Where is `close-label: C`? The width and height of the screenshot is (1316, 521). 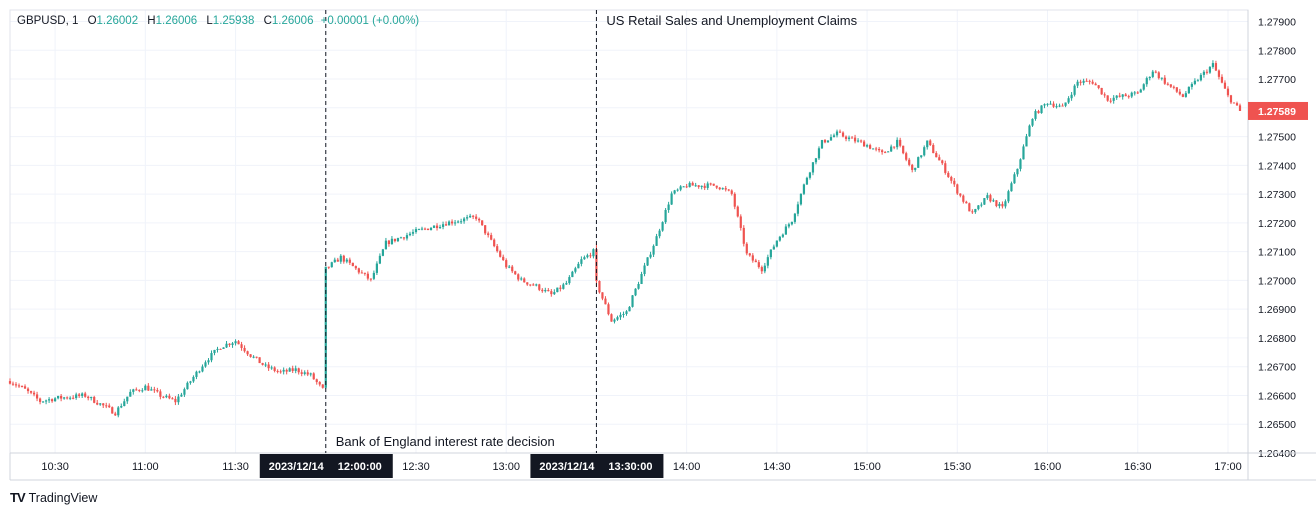 close-label: C is located at coordinates (267, 21).